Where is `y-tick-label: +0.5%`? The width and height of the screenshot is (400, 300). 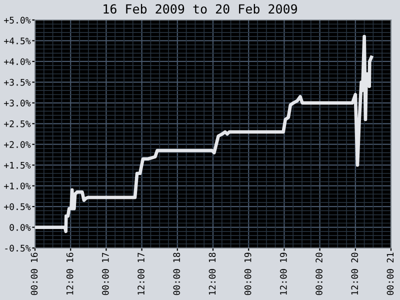 y-tick-label: +0.5% is located at coordinates (17, 206).